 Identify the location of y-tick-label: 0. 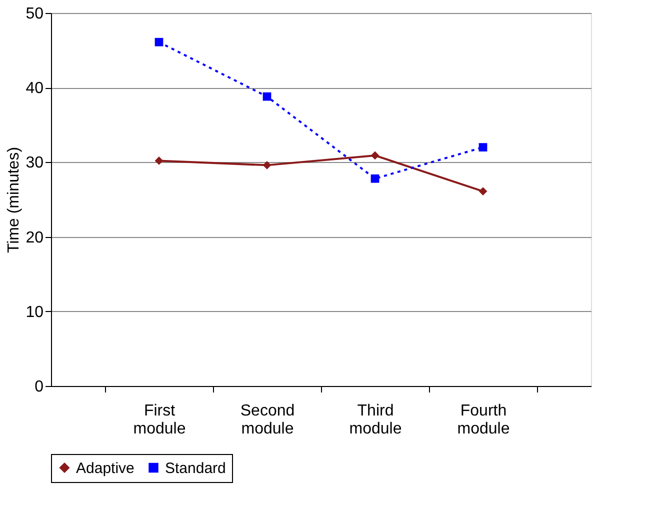
(39, 387).